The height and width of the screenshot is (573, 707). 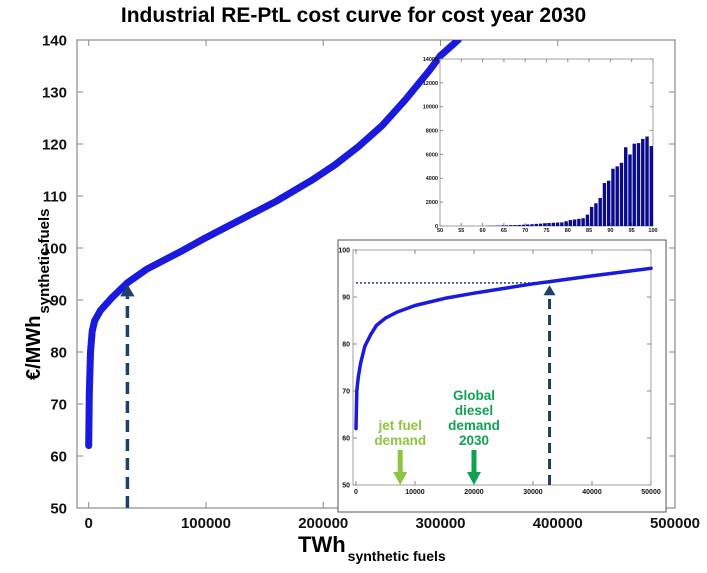 I want to click on x-tick-label: 30000, so click(x=533, y=492).